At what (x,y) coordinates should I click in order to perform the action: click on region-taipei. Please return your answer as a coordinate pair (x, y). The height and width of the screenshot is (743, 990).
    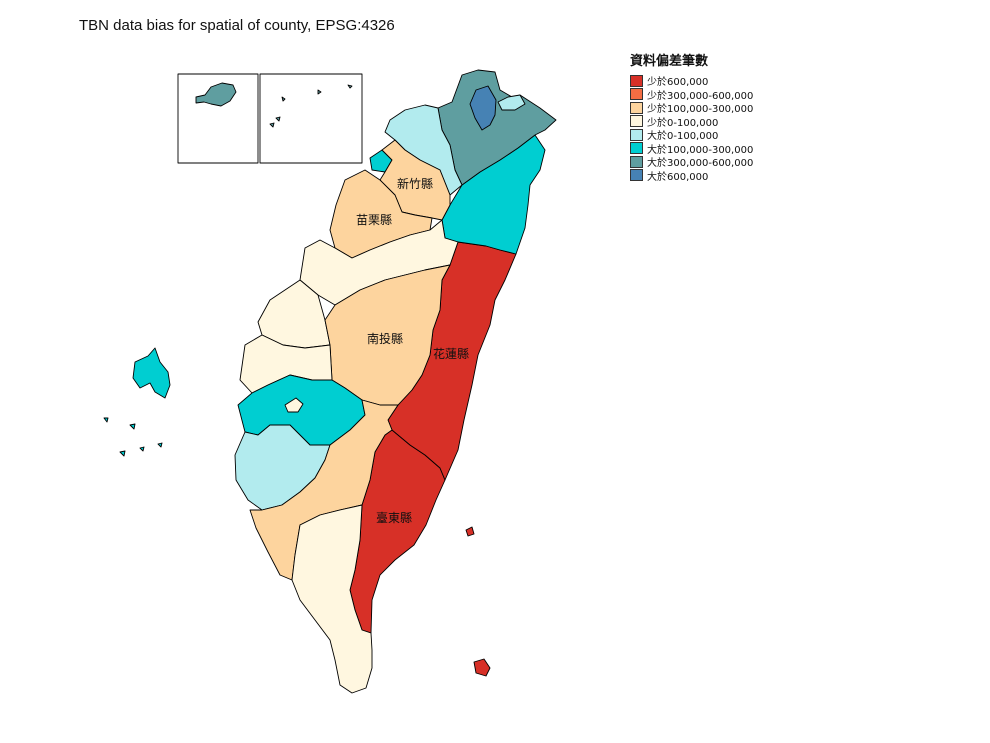
    Looking at the image, I should click on (483, 108).